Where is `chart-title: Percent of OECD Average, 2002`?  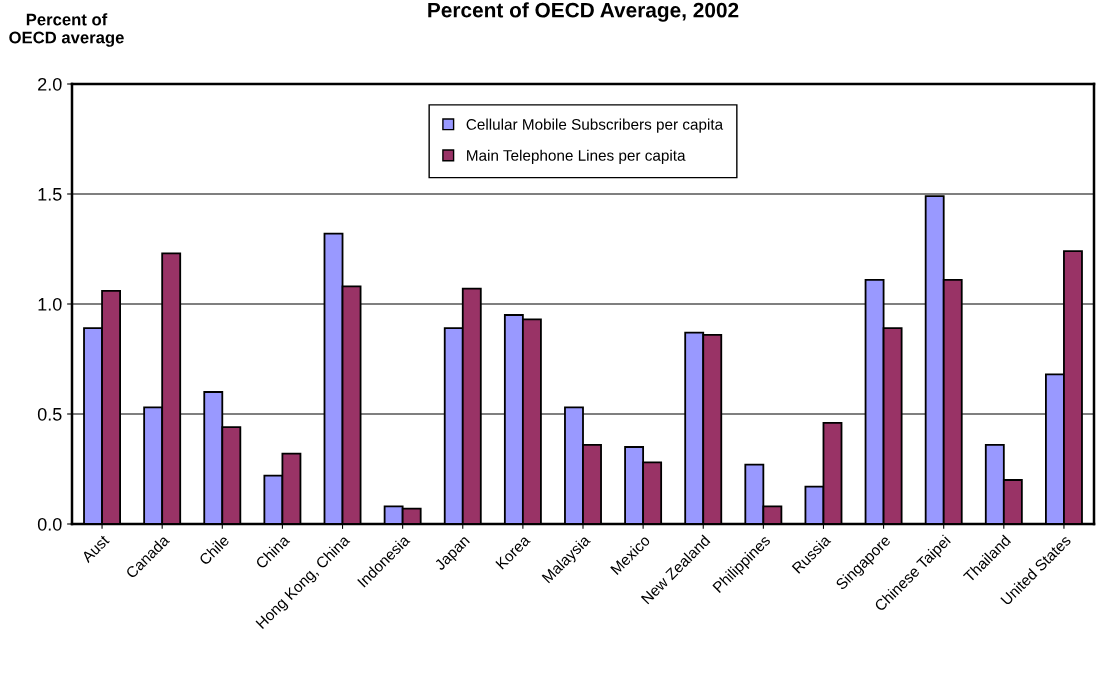
chart-title: Percent of OECD Average, 2002 is located at coordinates (583, 12).